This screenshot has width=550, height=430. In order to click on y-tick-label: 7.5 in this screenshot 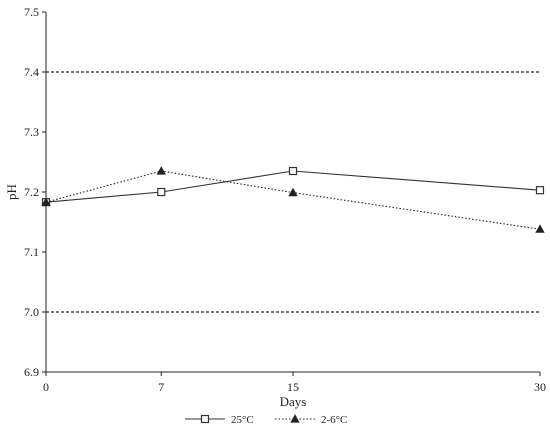, I will do `click(31, 12)`.